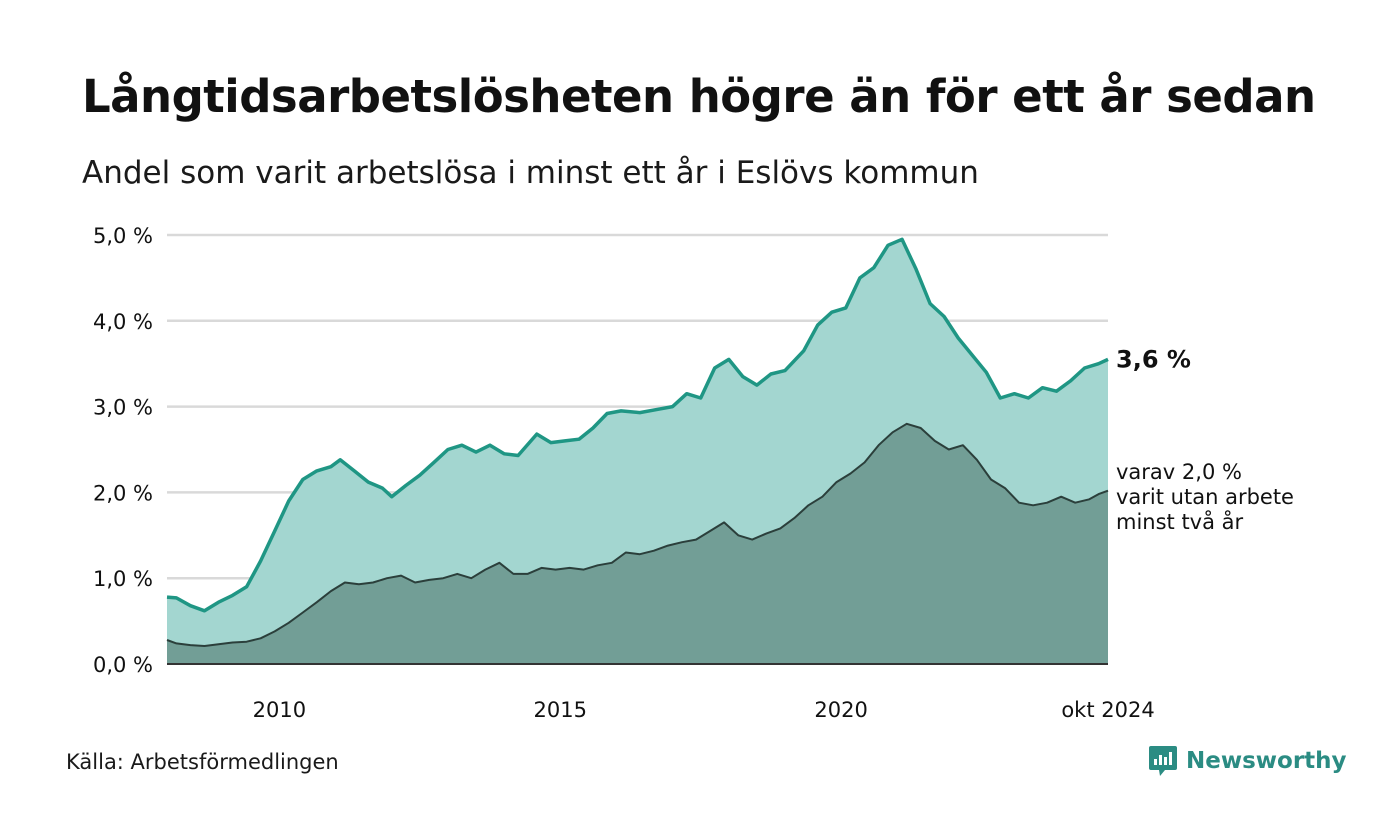 The image size is (1400, 840). Describe the element at coordinates (560, 710) in the screenshot. I see `x-tick-label: 2015` at that location.